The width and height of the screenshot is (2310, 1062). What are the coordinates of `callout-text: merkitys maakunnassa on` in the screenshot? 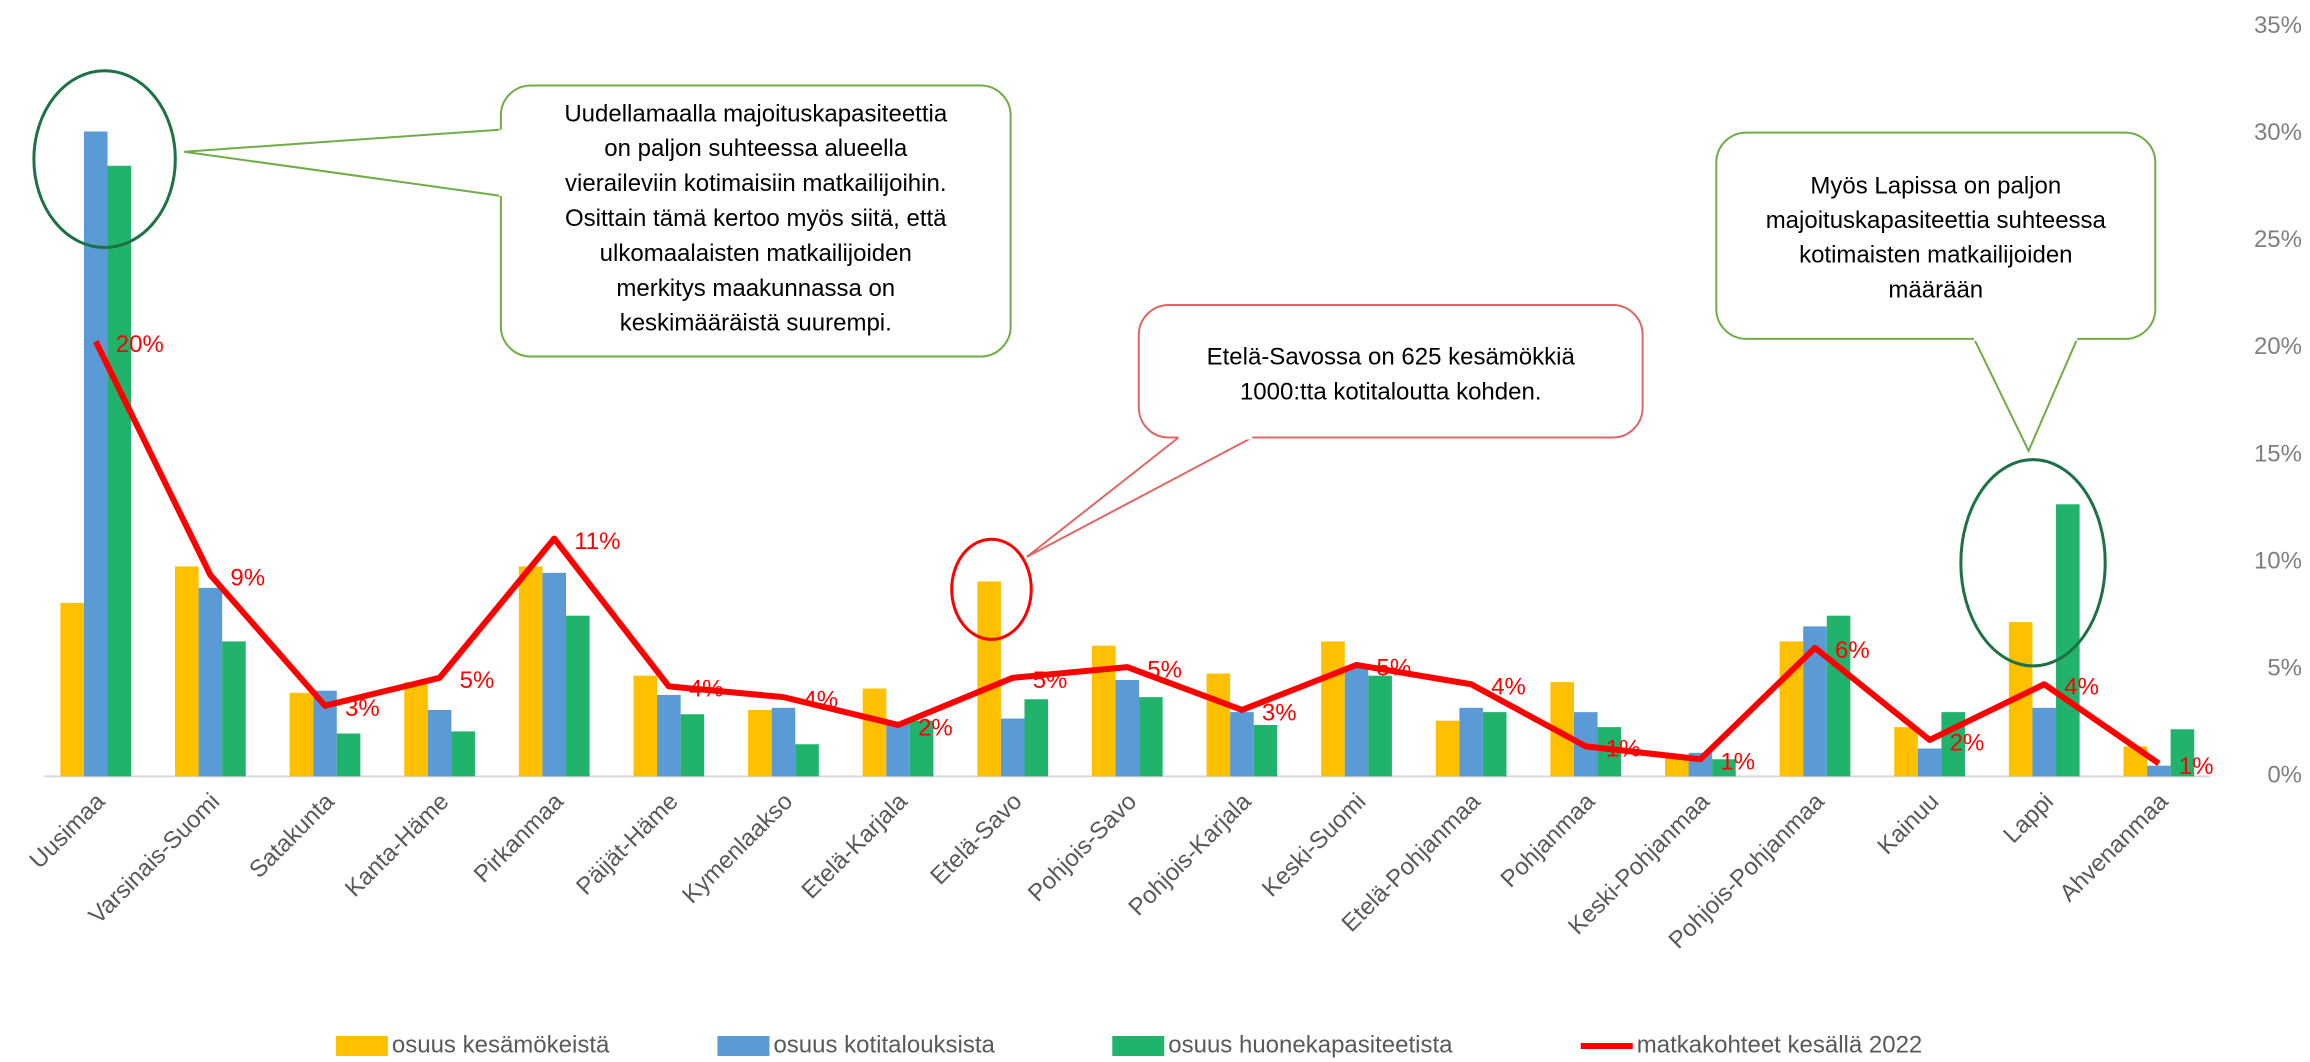 It's located at (755, 288).